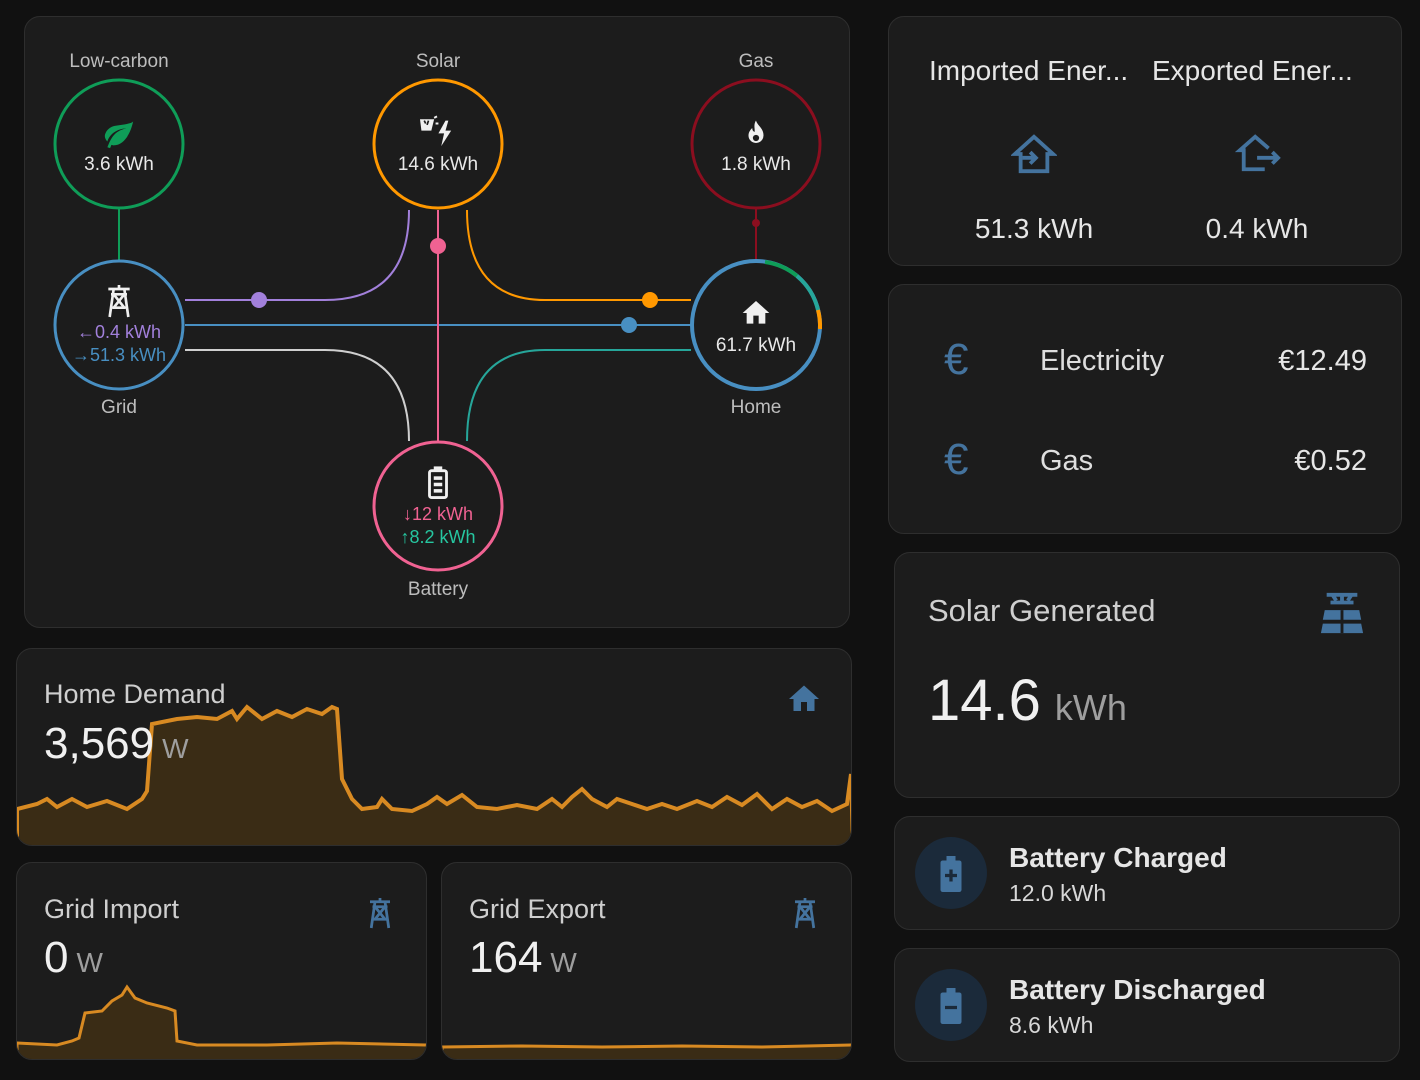  What do you see at coordinates (1102, 361) in the screenshot?
I see `cost-label-electricity: Electricity` at bounding box center [1102, 361].